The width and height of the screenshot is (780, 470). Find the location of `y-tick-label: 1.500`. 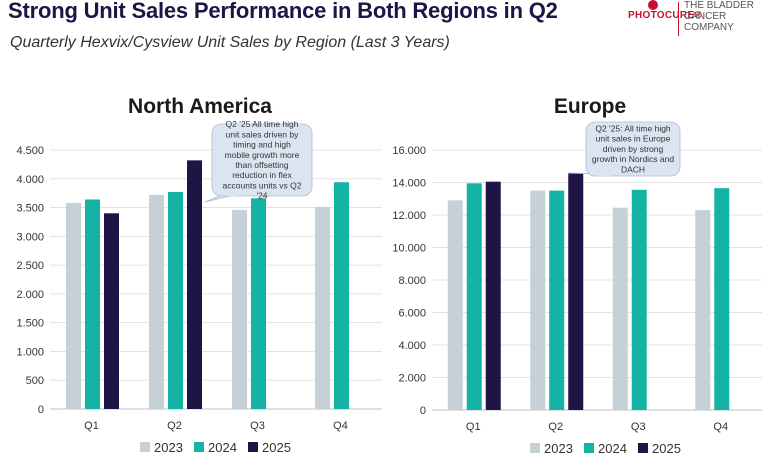

y-tick-label: 1.500 is located at coordinates (30, 324).